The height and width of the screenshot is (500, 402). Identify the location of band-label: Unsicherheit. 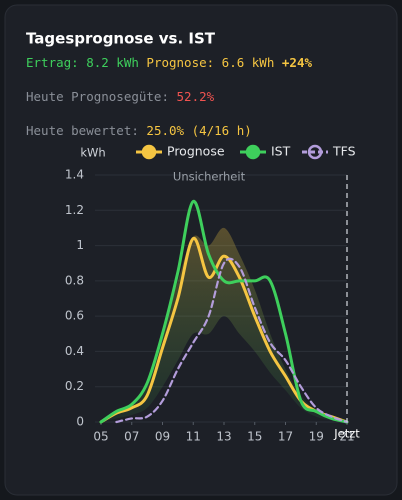
(209, 177).